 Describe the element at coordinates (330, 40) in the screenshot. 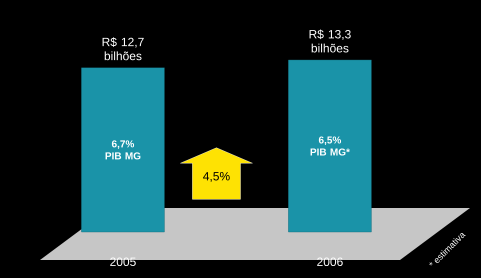

I see `data-label: R$ 13,3 bilhões` at that location.